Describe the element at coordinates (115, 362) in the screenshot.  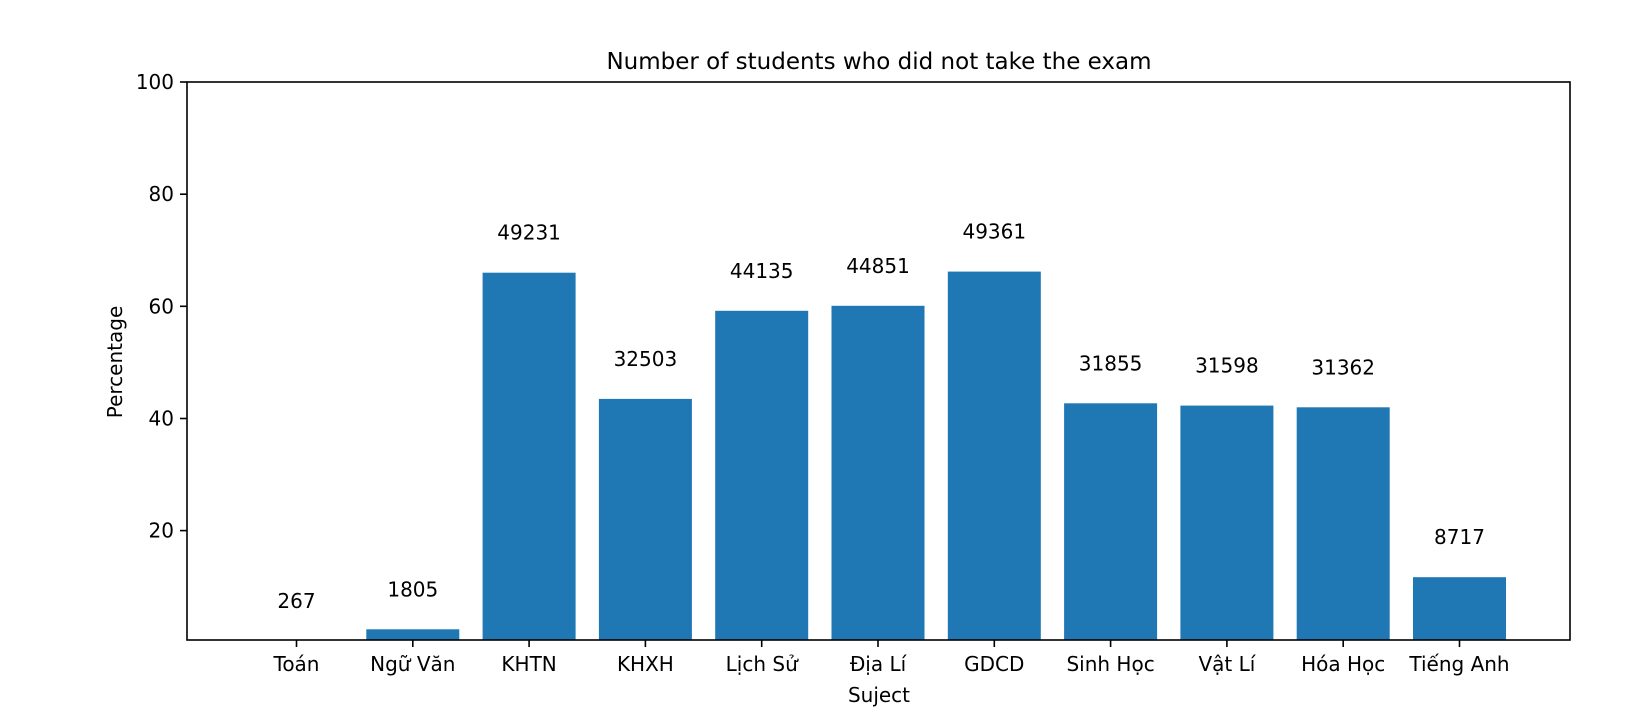
I see `y-axis-label: Percentage` at that location.